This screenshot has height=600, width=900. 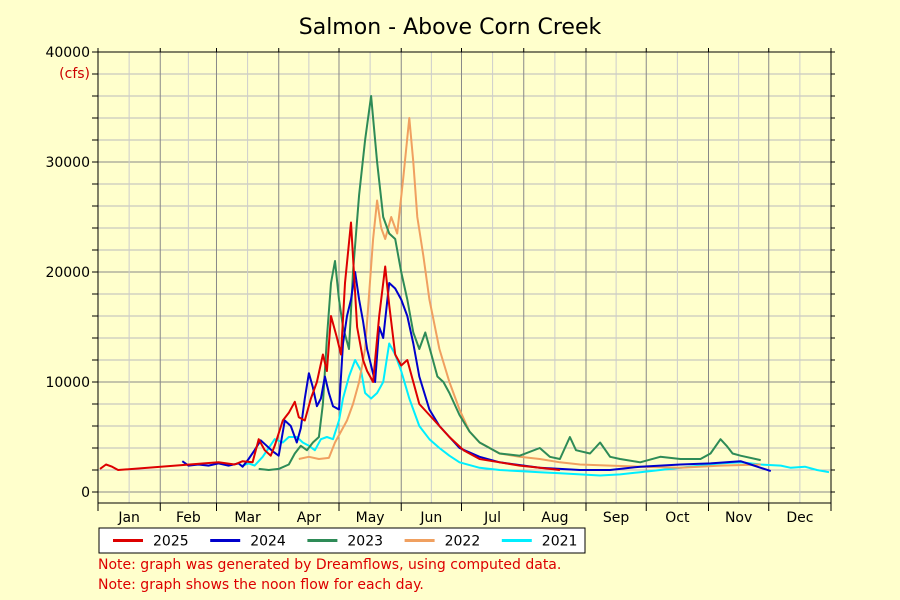 I want to click on x-tick-label: Jan, so click(x=128, y=518).